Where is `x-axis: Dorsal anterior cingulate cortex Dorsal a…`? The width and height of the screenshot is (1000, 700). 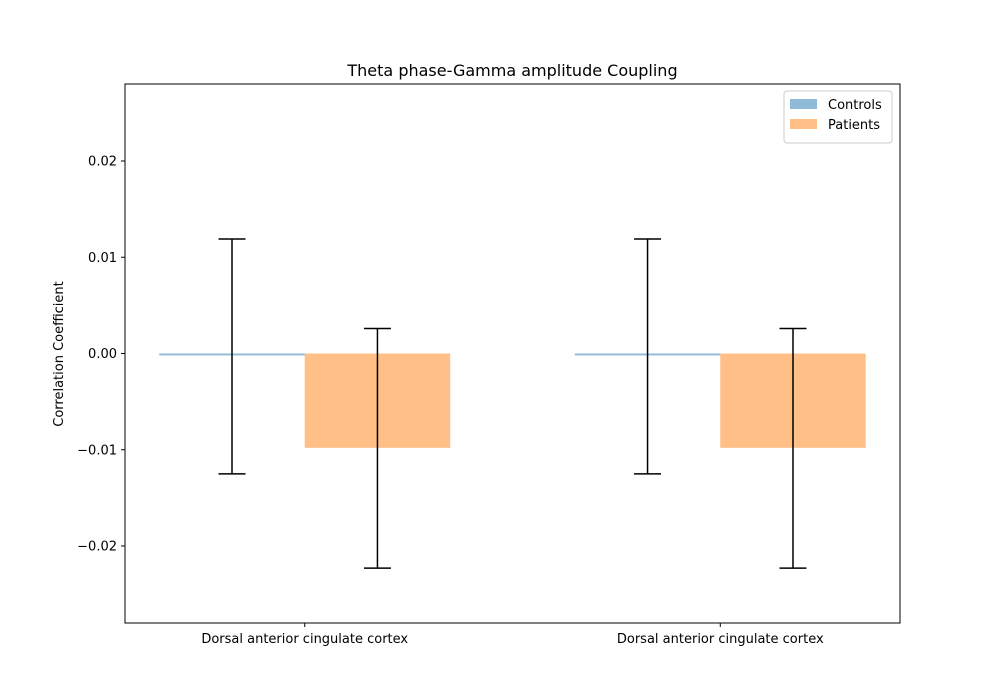
x-axis: Dorsal anterior cingulate cortex Dorsal a… is located at coordinates (512, 635).